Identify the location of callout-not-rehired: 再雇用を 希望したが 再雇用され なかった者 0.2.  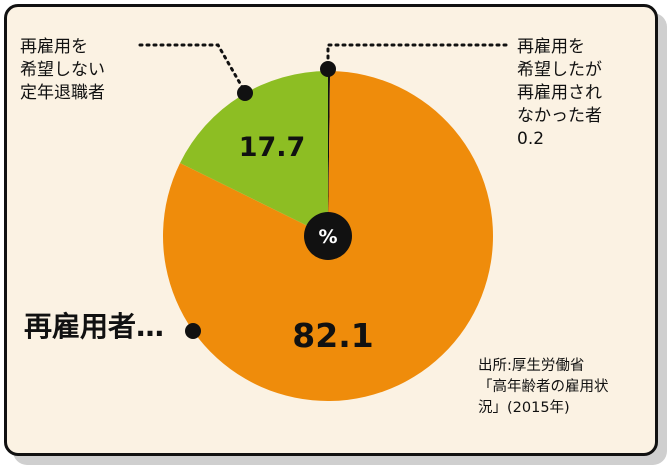
(559, 93).